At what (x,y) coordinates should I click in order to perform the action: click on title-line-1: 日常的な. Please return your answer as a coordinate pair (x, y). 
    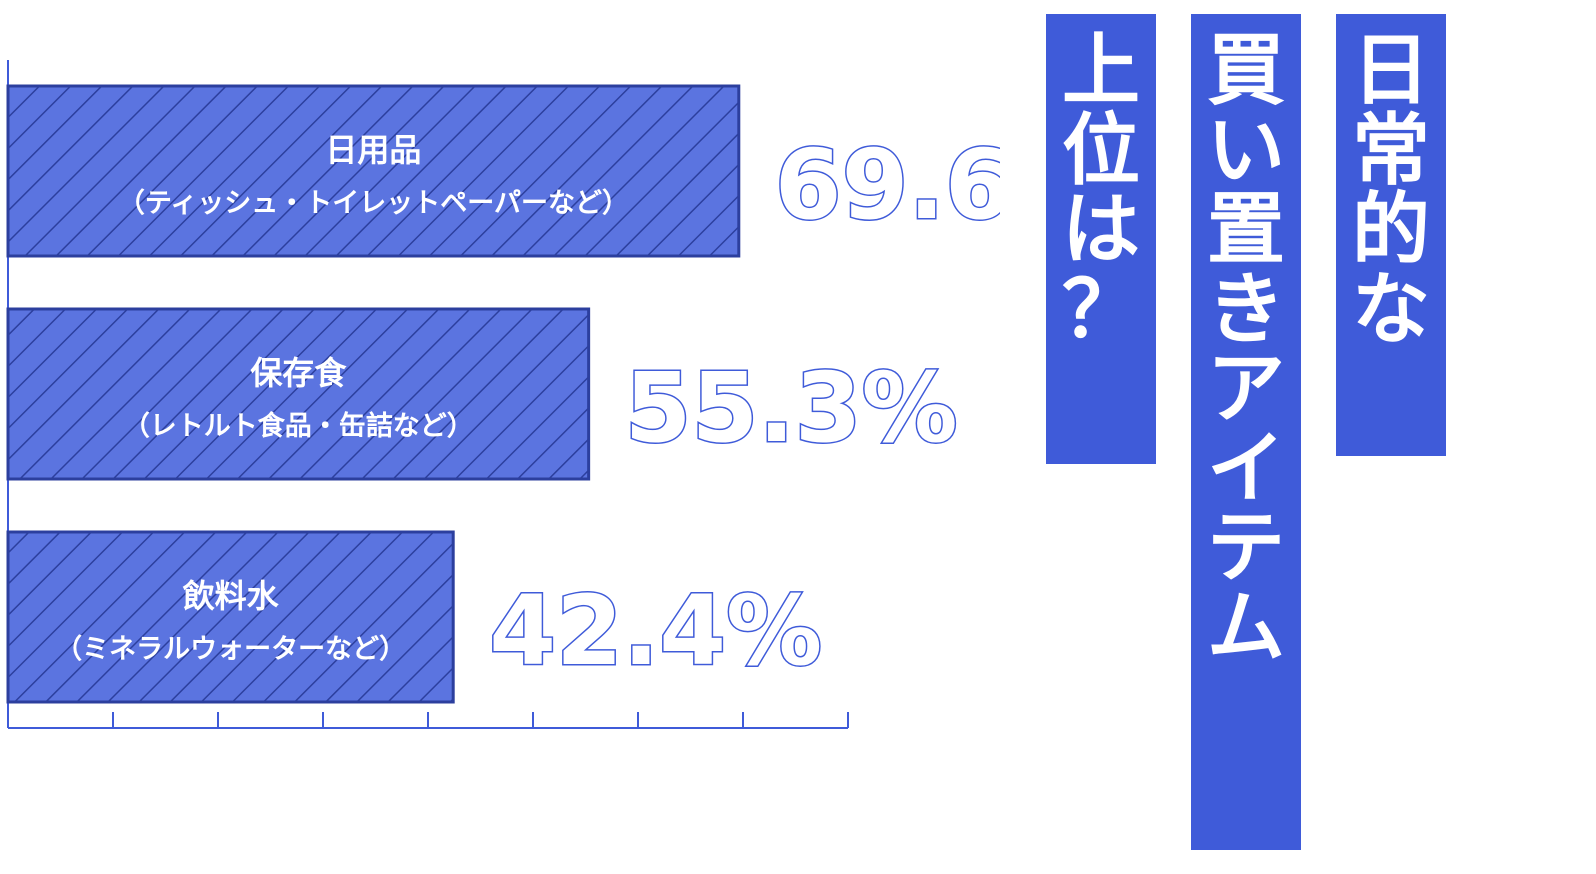
    Looking at the image, I should click on (1391, 235).